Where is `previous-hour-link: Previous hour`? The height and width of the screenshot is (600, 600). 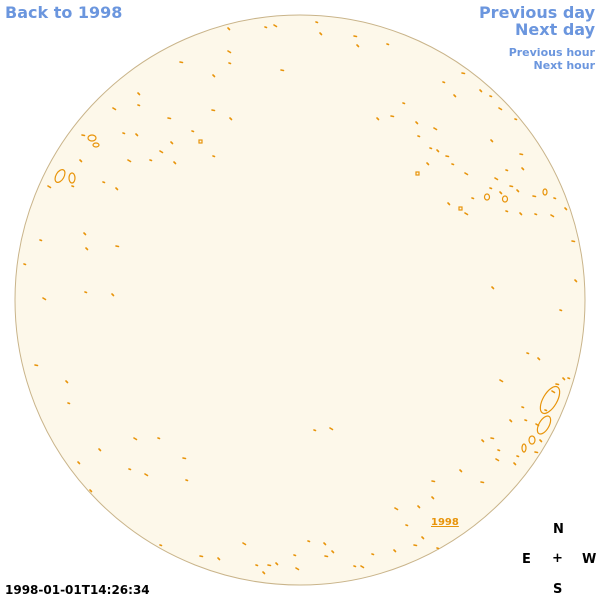 previous-hour-link: Previous hour is located at coordinates (551, 52).